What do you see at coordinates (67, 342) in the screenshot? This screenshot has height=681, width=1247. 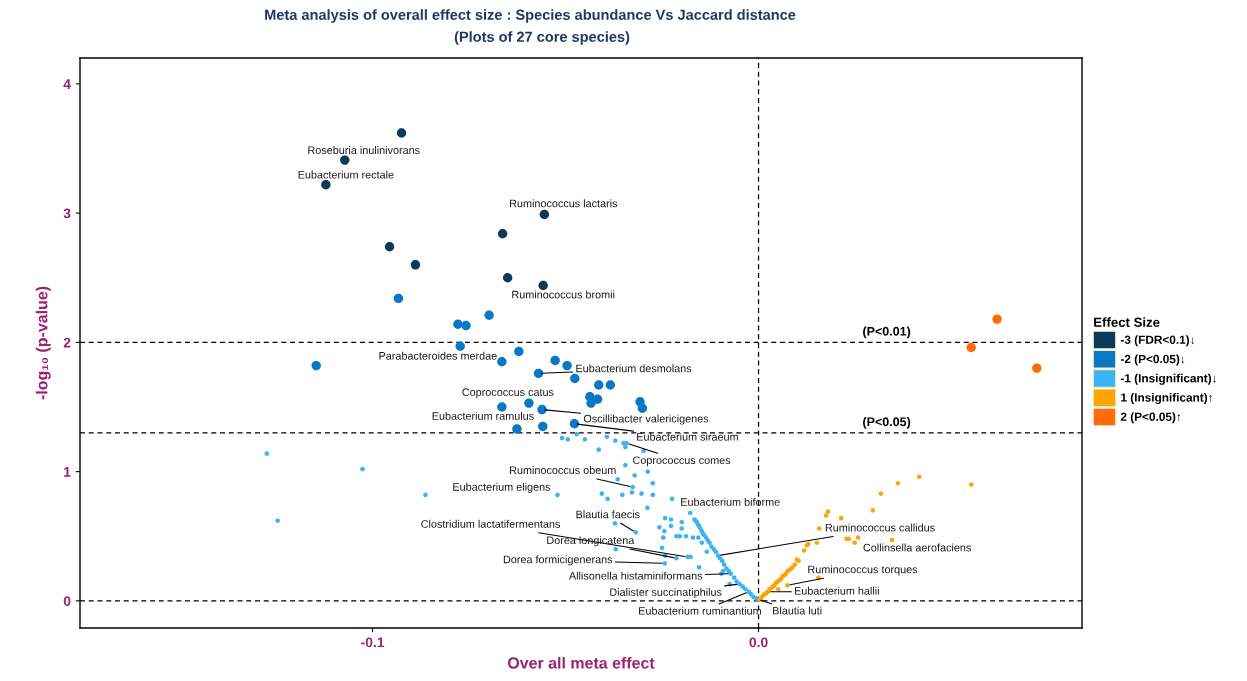 I see `y-tick-label: 2` at bounding box center [67, 342].